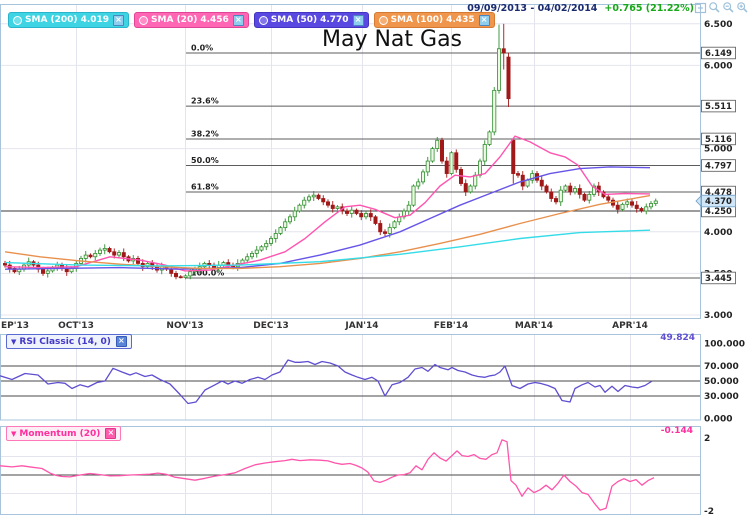 The width and height of the screenshot is (750, 516). I want to click on svg-text: FEB'14, so click(451, 326).